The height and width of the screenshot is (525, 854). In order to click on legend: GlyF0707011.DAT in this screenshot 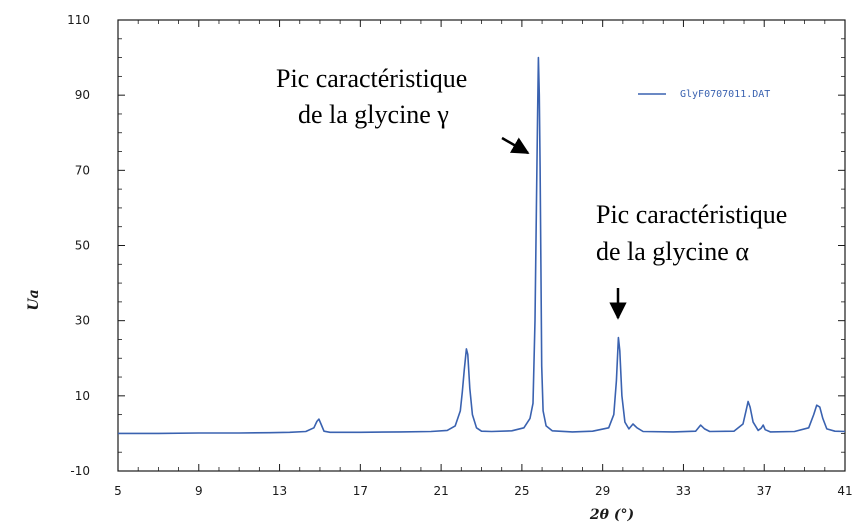, I will do `click(704, 94)`.